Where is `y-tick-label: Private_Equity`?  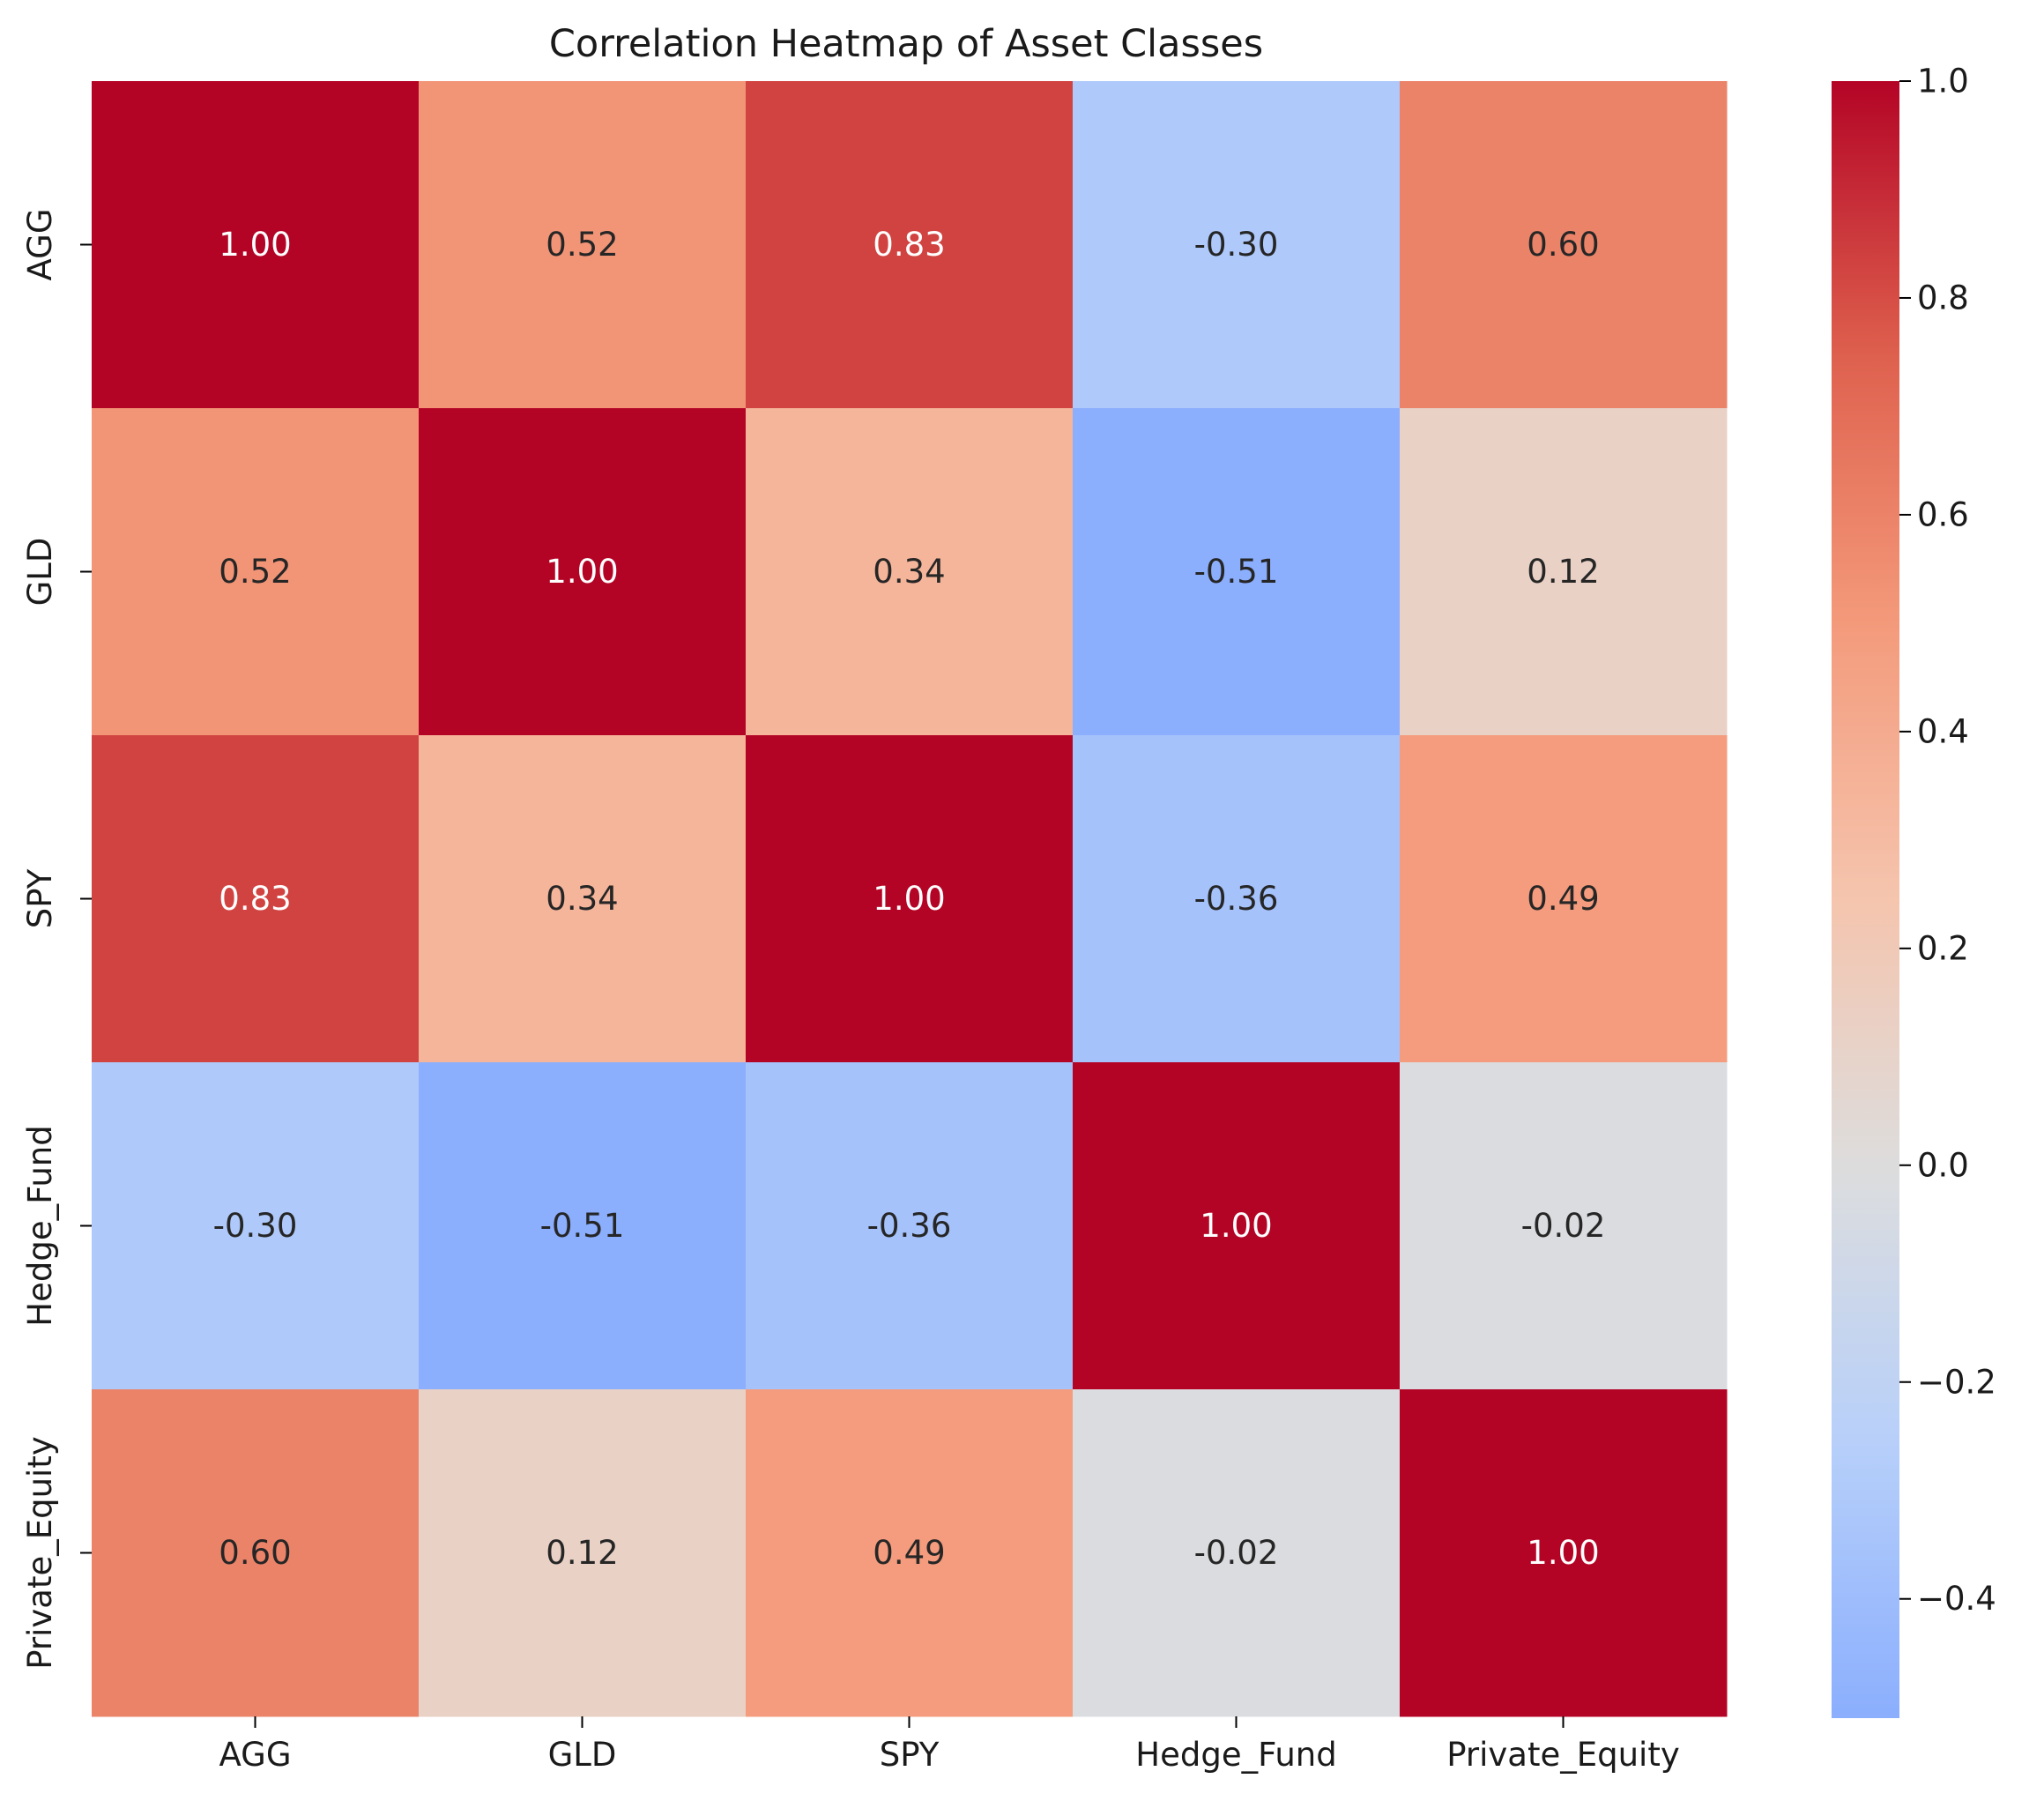
y-tick-label: Private_Equity is located at coordinates (40, 1553).